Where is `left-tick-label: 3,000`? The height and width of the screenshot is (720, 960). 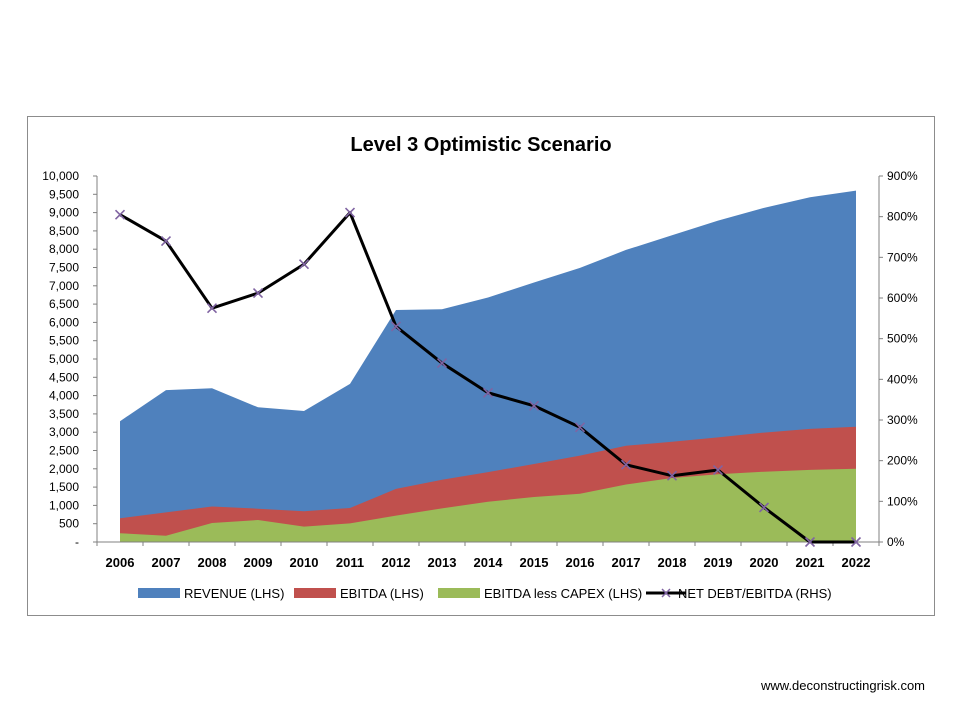
left-tick-label: 3,000 is located at coordinates (64, 432).